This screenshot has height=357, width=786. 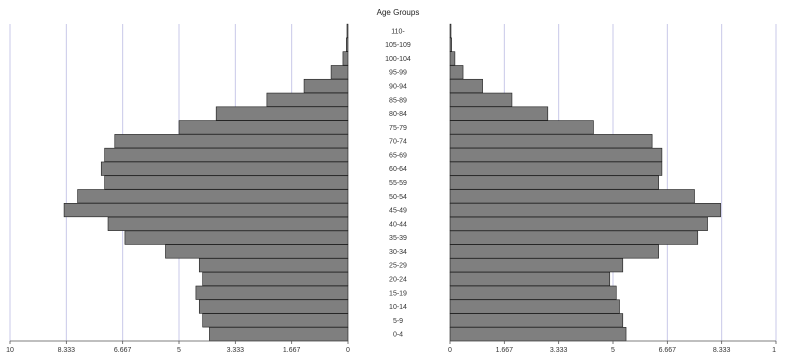 What do you see at coordinates (398, 73) in the screenshot?
I see `age-group-label: 95-99` at bounding box center [398, 73].